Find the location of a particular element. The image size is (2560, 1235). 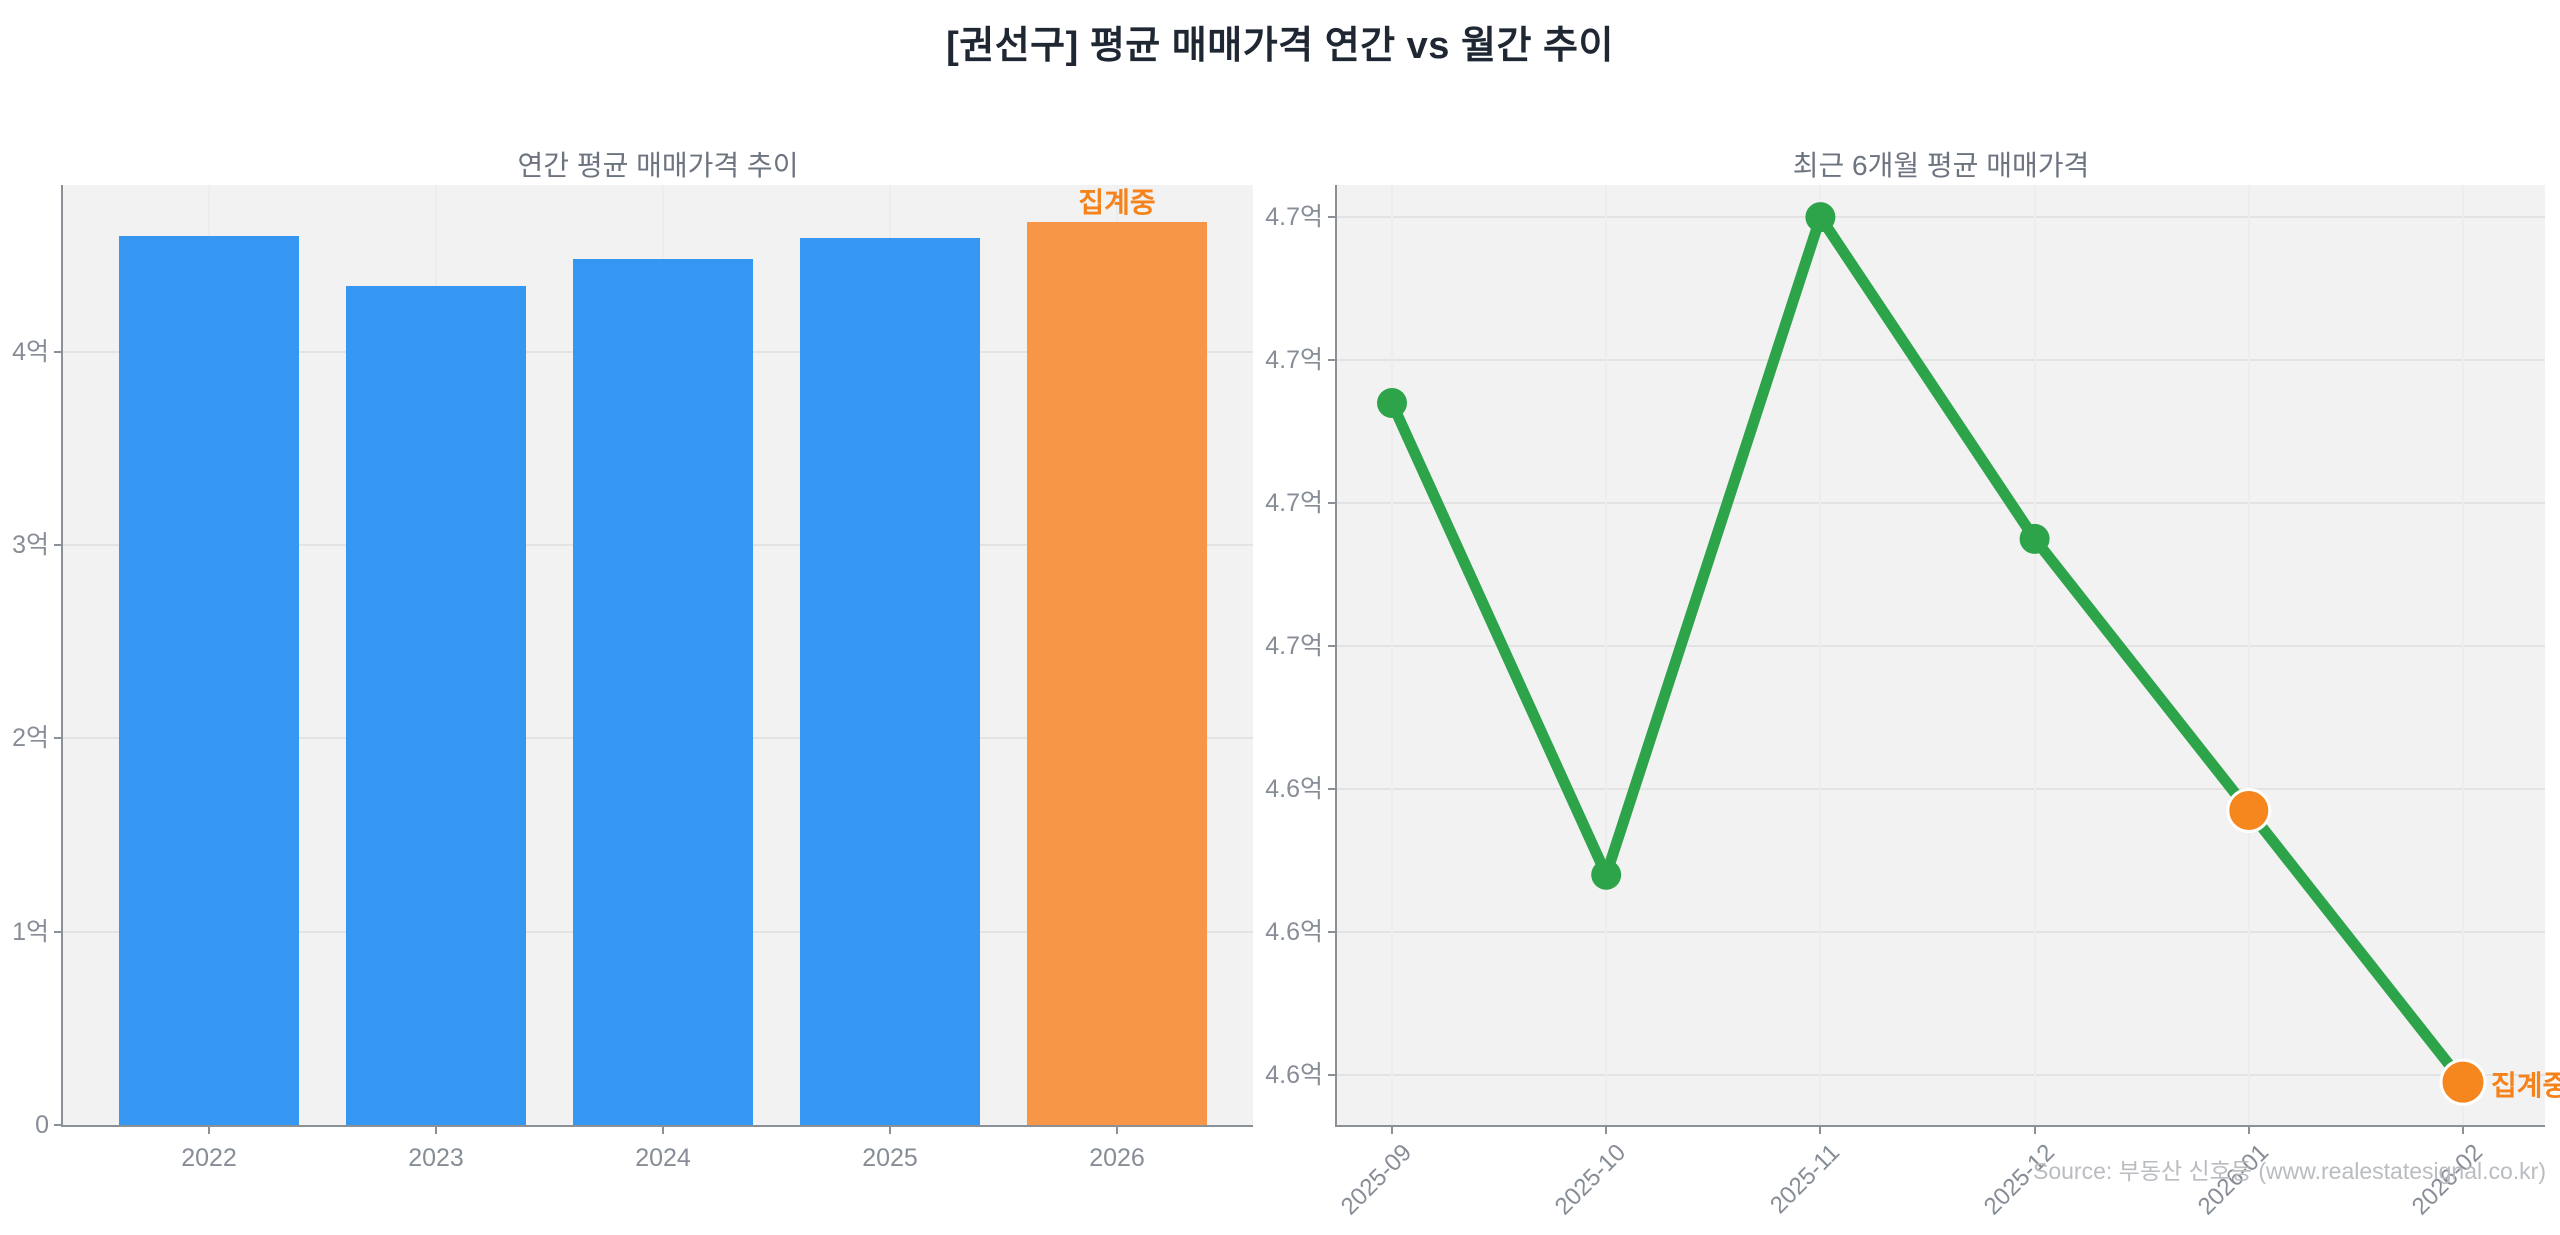

bar-chart-aggregating-label: 집계중 is located at coordinates (1117, 203).